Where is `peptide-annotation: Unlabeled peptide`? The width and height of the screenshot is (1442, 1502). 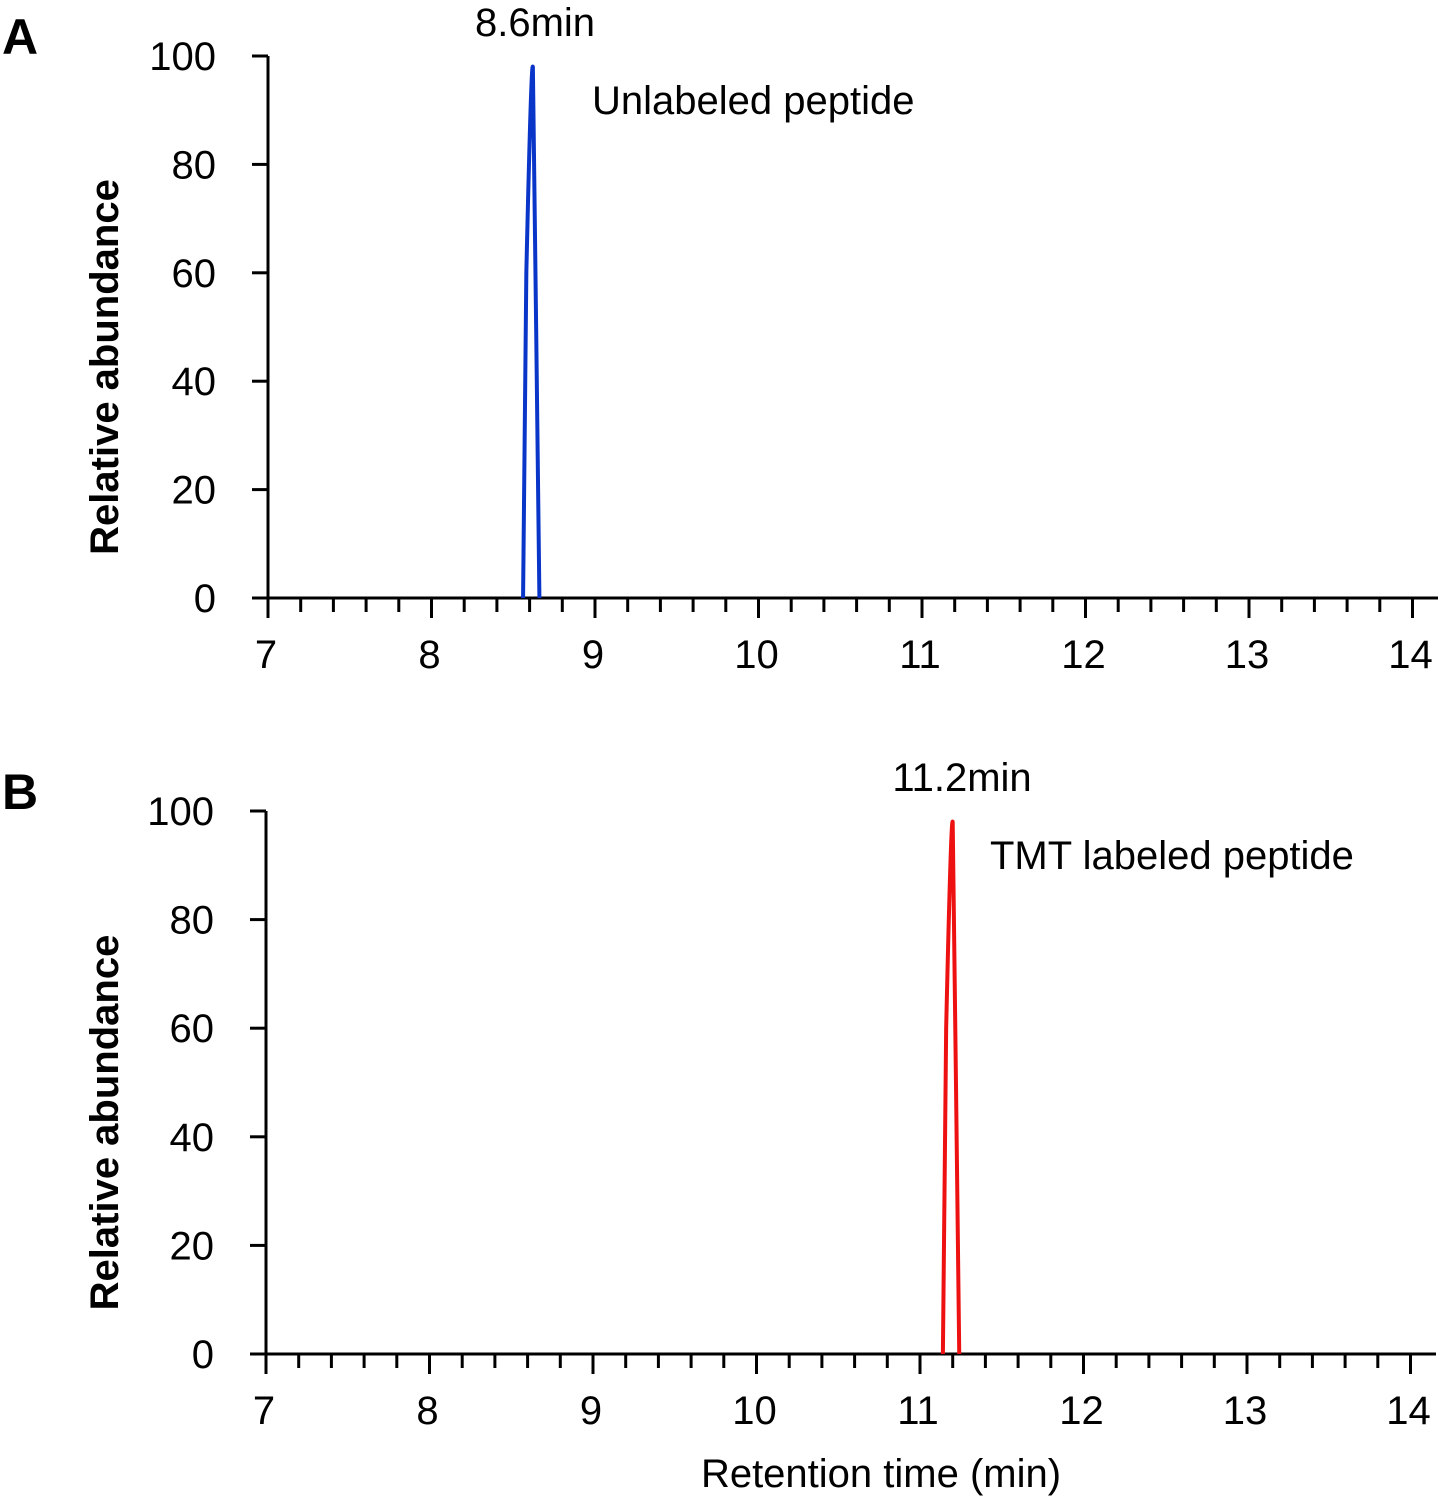 peptide-annotation: Unlabeled peptide is located at coordinates (753, 101).